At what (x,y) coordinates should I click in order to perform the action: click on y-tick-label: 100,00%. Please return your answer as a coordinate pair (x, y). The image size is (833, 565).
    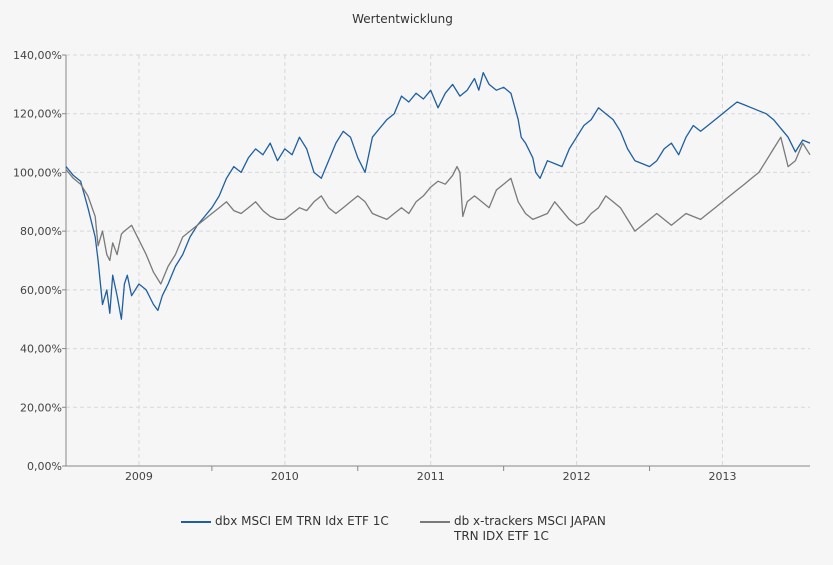
    Looking at the image, I should click on (37, 172).